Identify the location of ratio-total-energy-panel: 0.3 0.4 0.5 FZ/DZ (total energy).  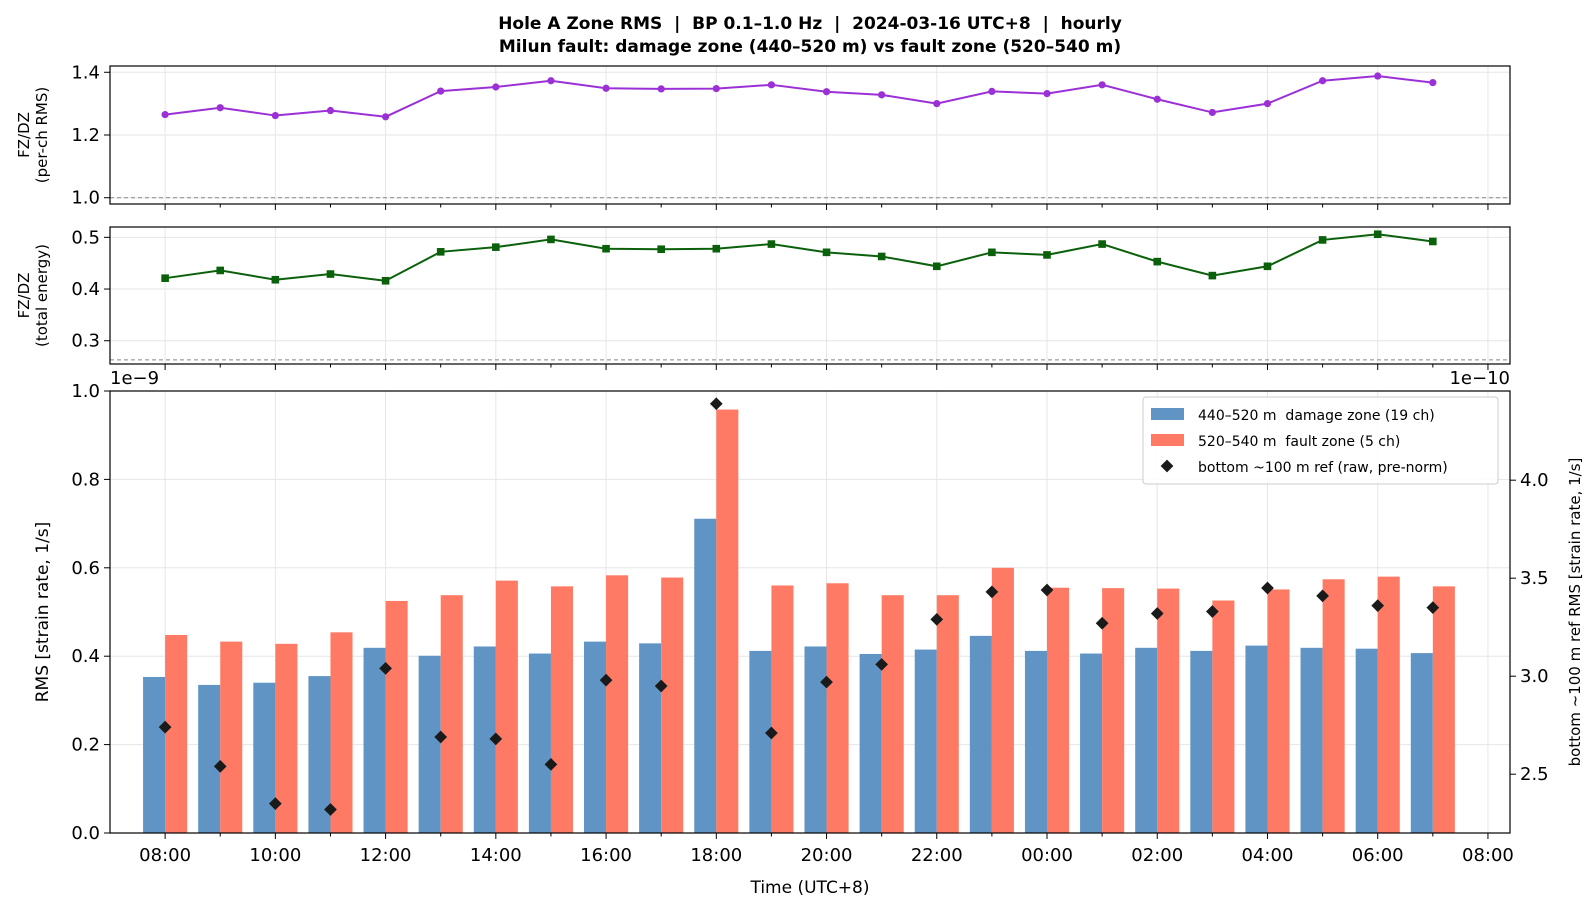
(763, 298).